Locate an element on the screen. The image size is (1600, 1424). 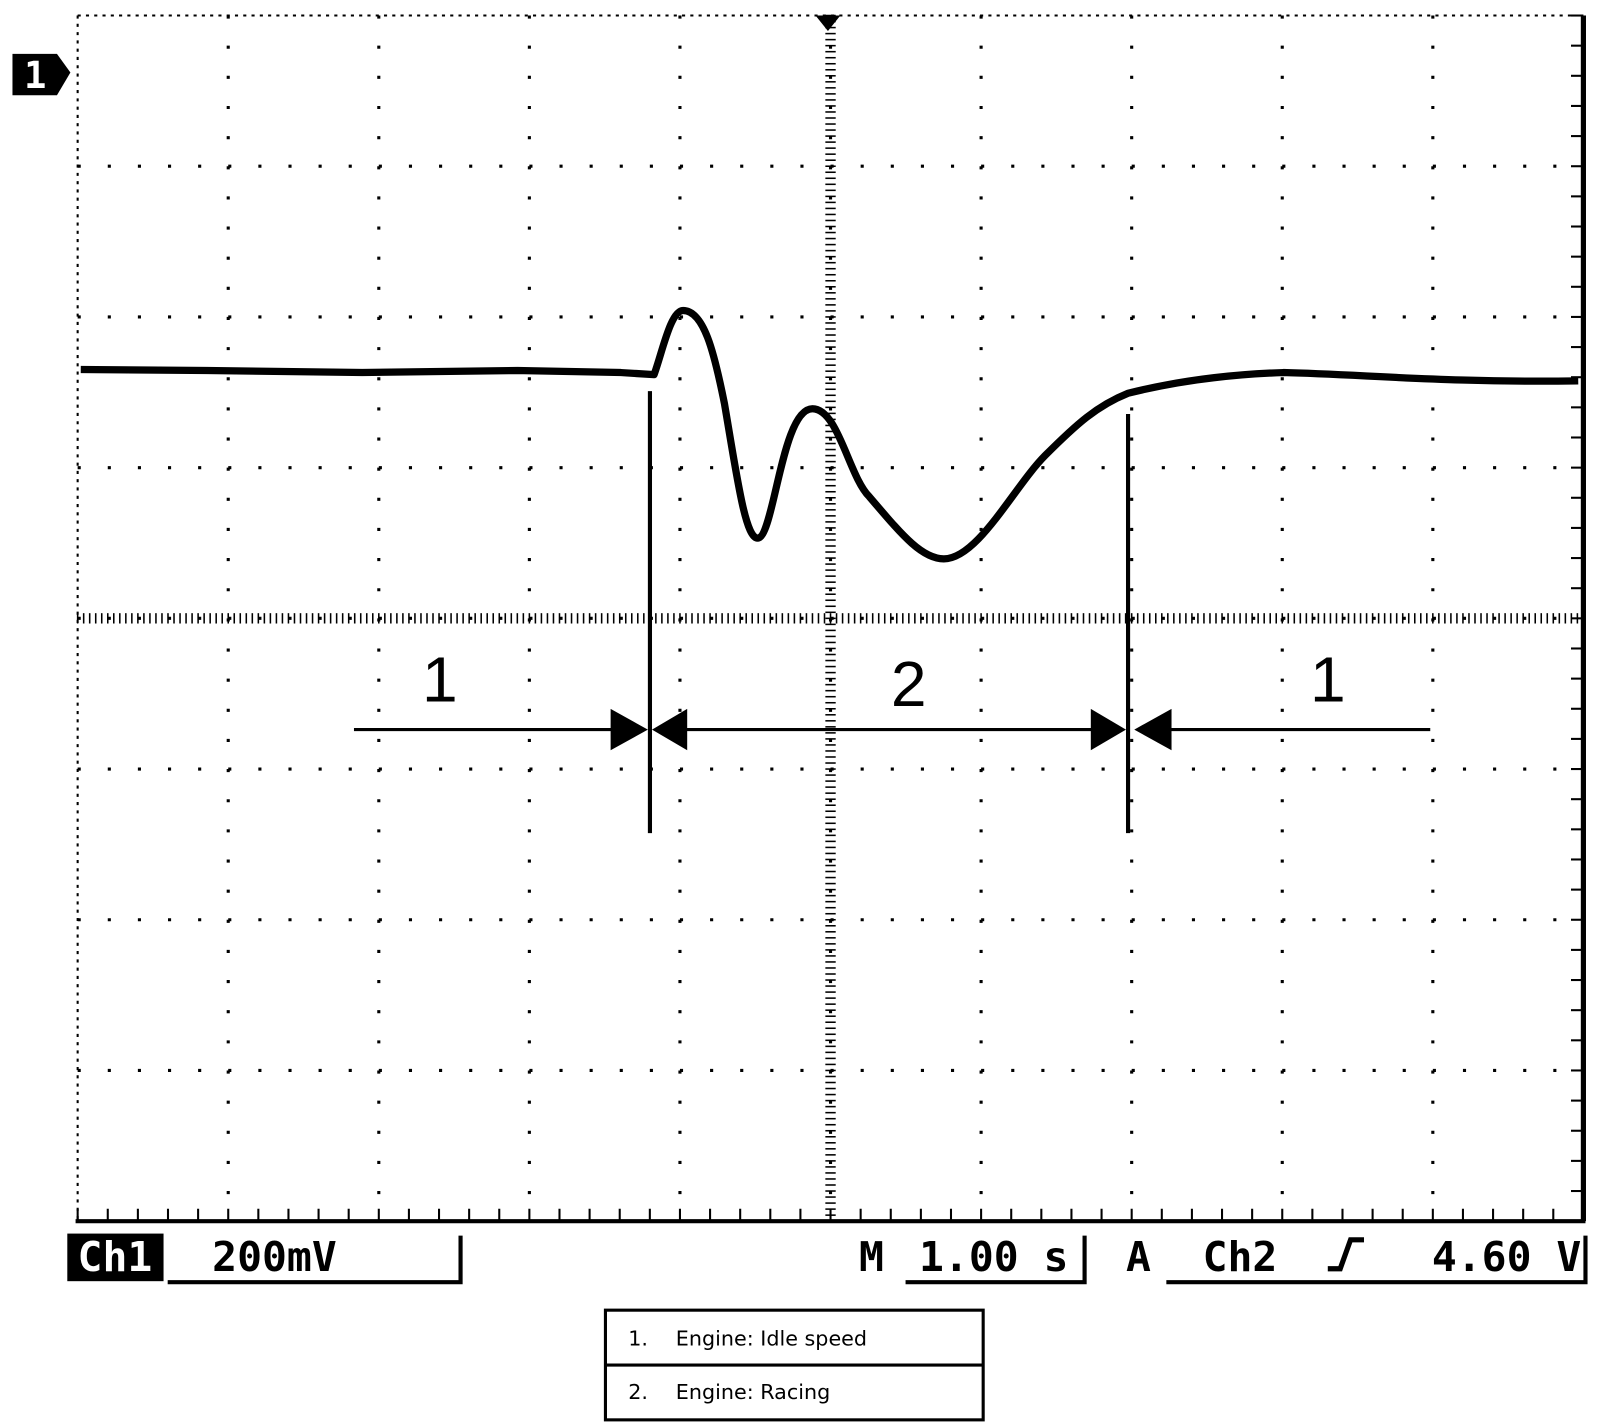
legend-text: Engine: Racing is located at coordinates (753, 1392).